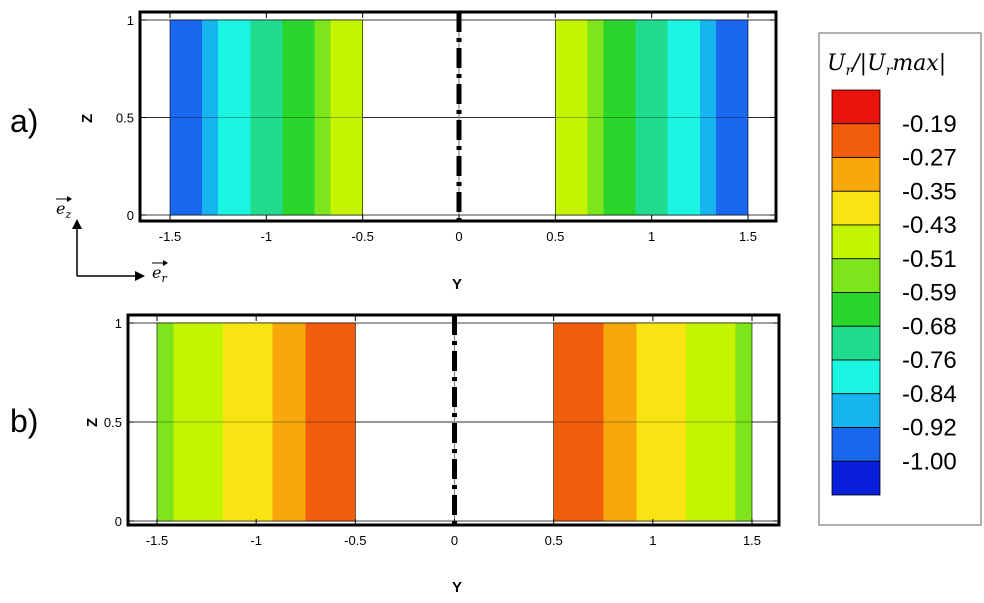  What do you see at coordinates (92, 422) in the screenshot?
I see `panel-b-y-axis-label: Z` at bounding box center [92, 422].